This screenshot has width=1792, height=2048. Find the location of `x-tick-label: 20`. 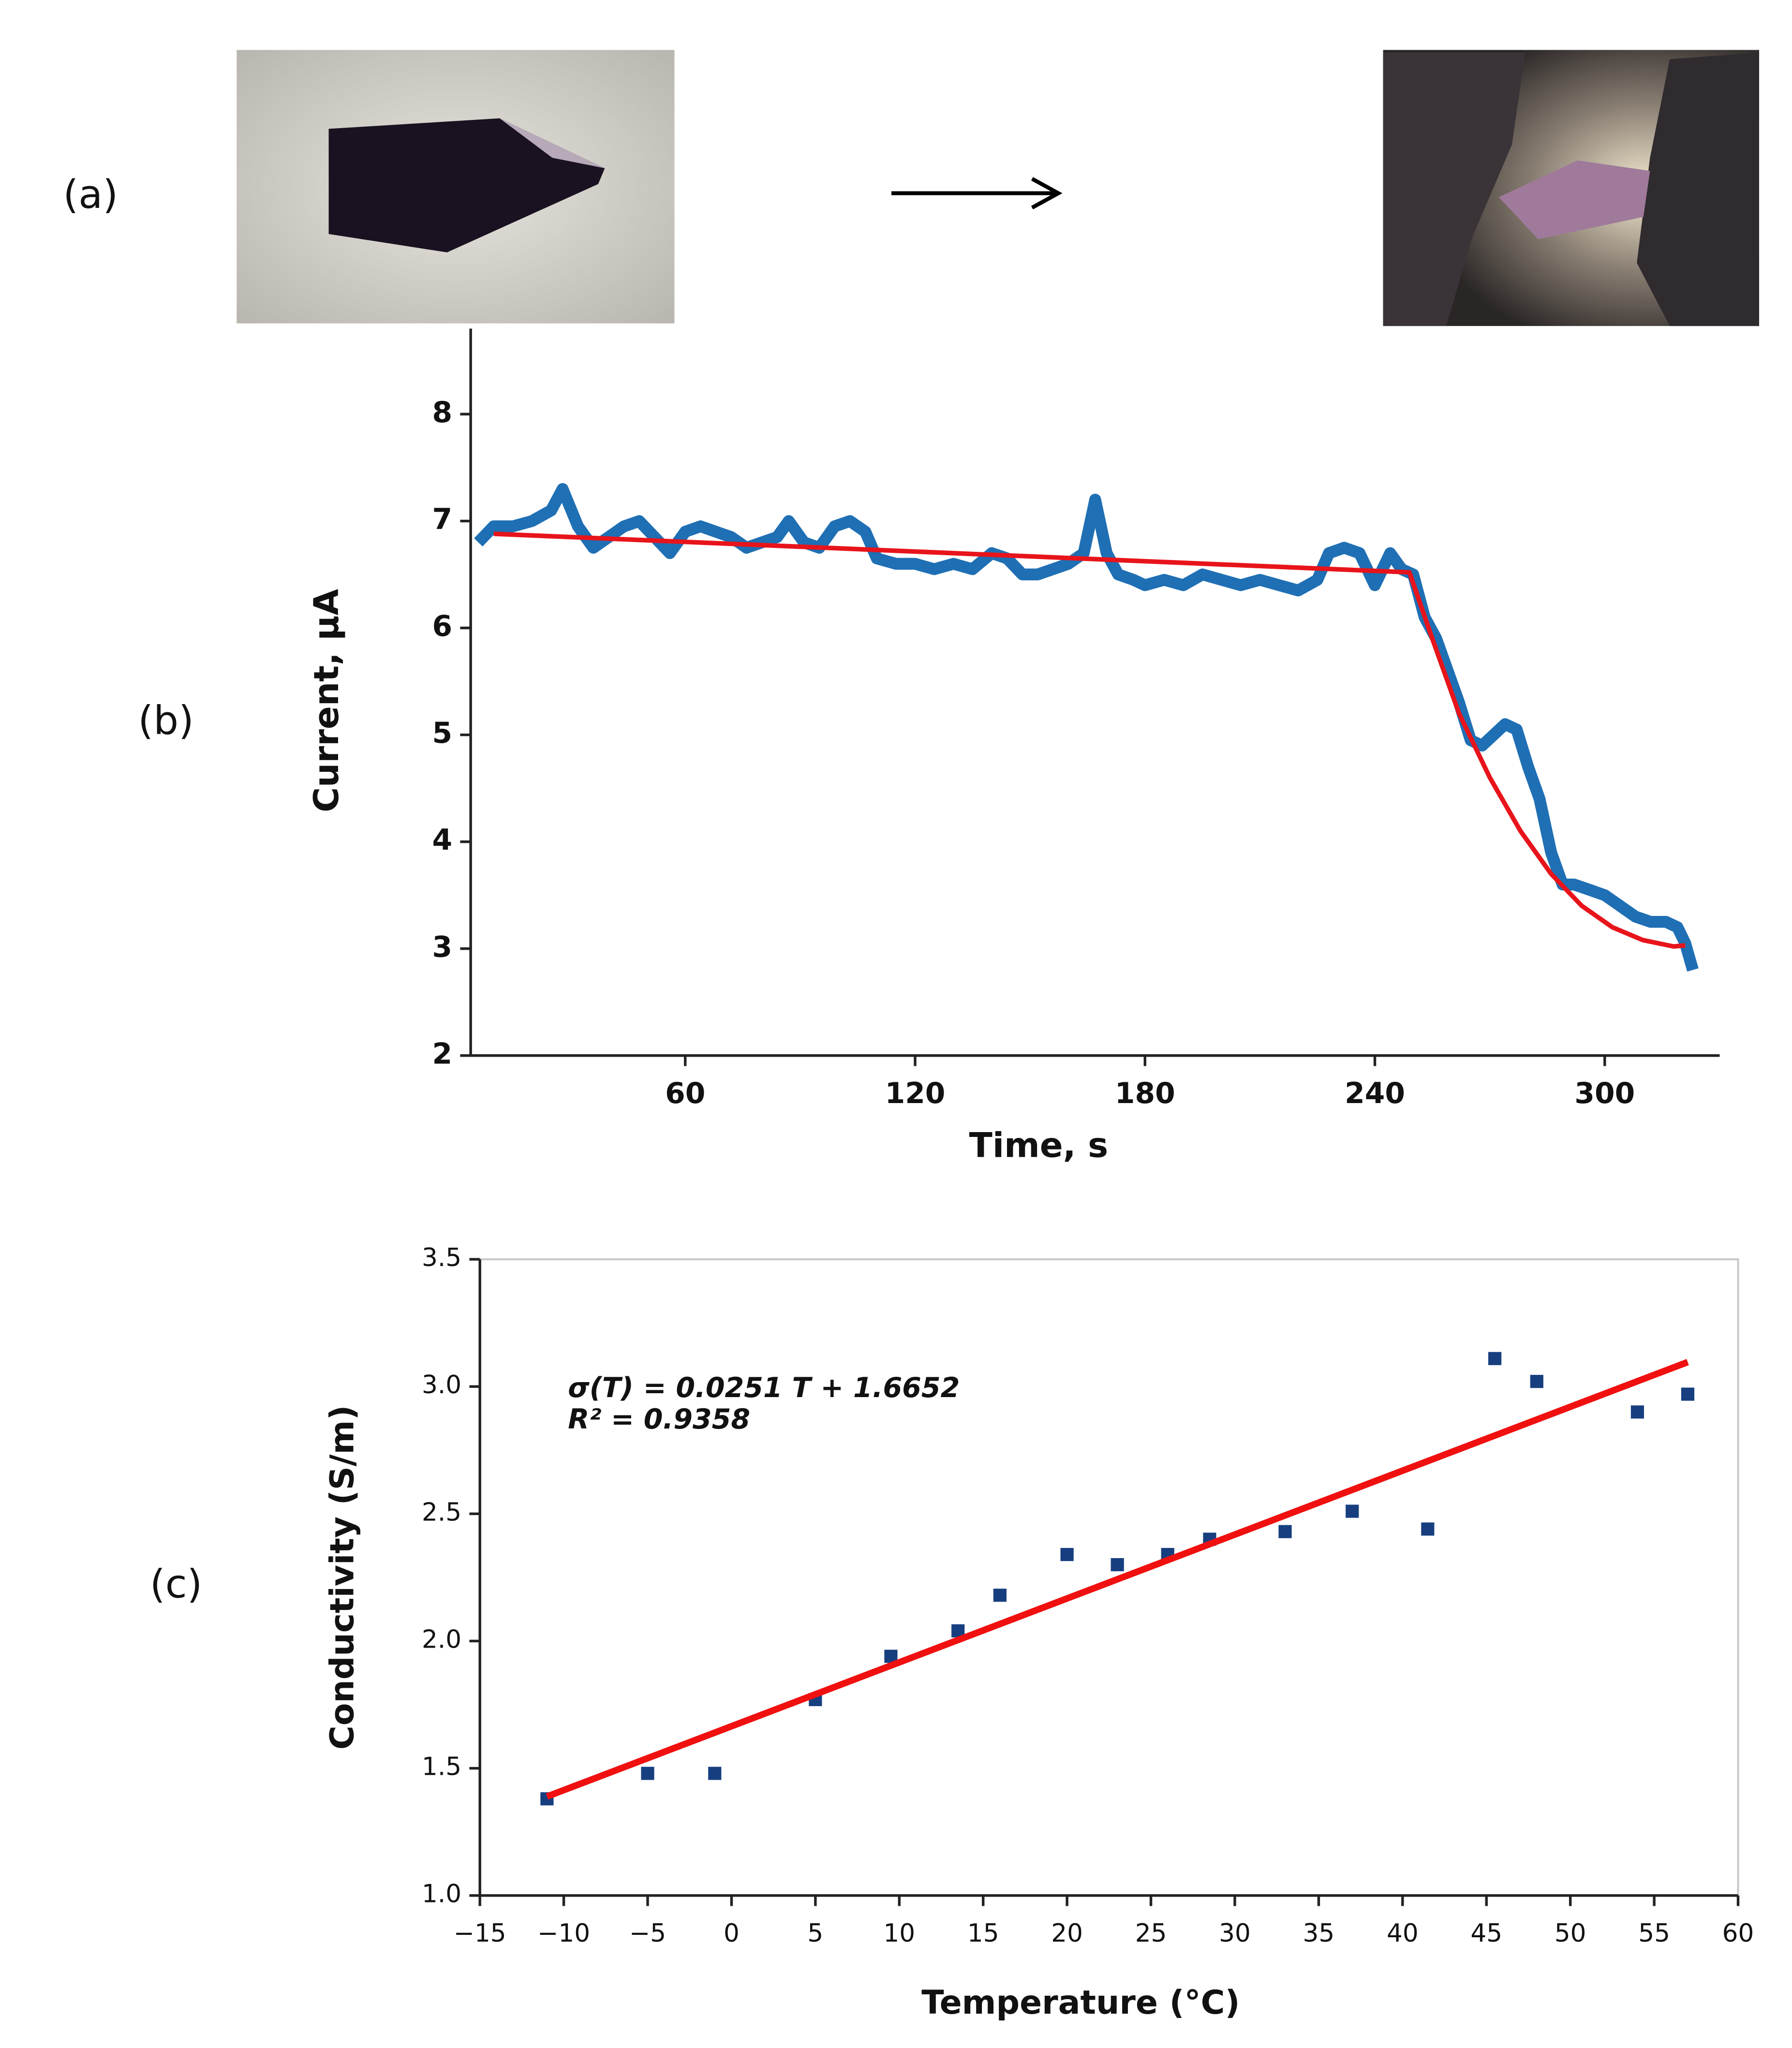

x-tick-label: 20 is located at coordinates (1067, 1933).